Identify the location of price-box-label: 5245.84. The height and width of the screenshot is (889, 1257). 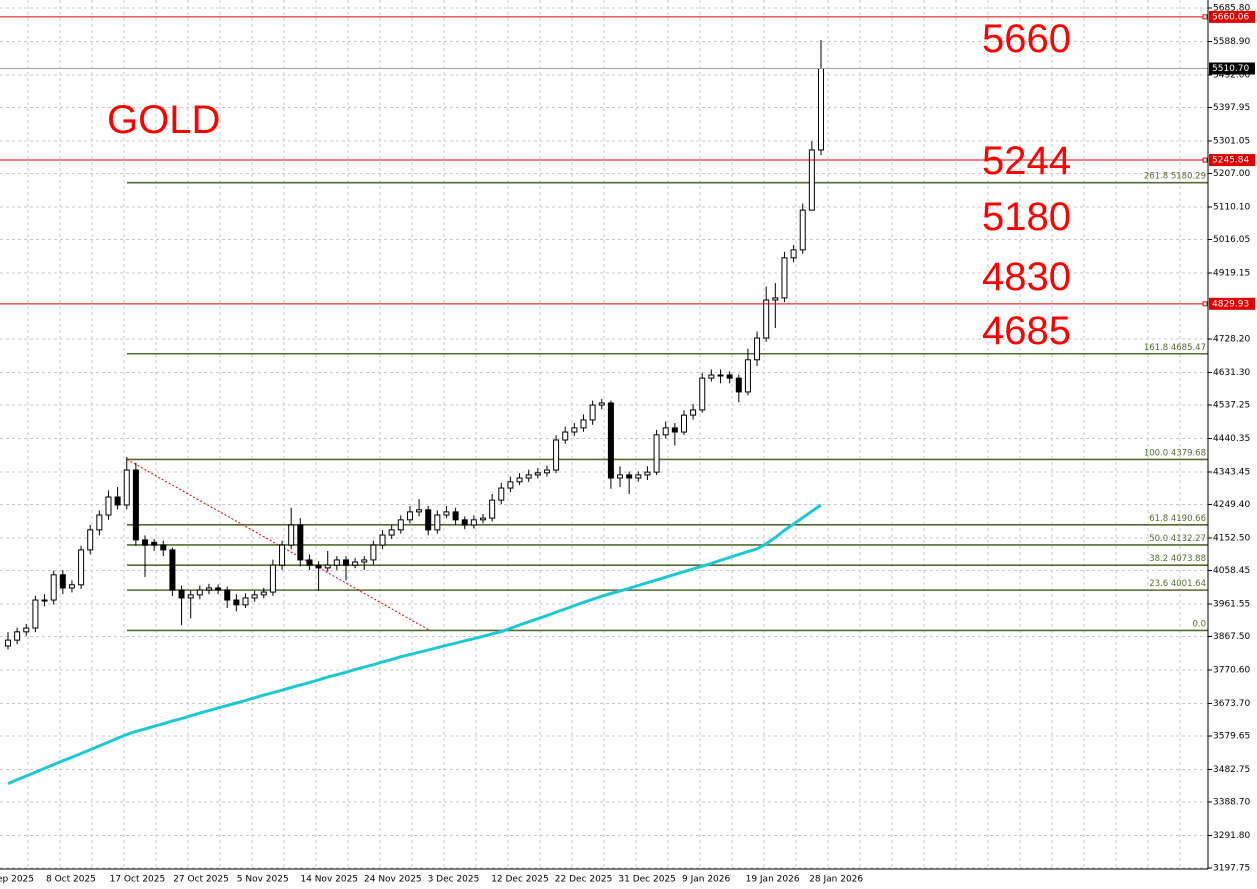
(1230, 161).